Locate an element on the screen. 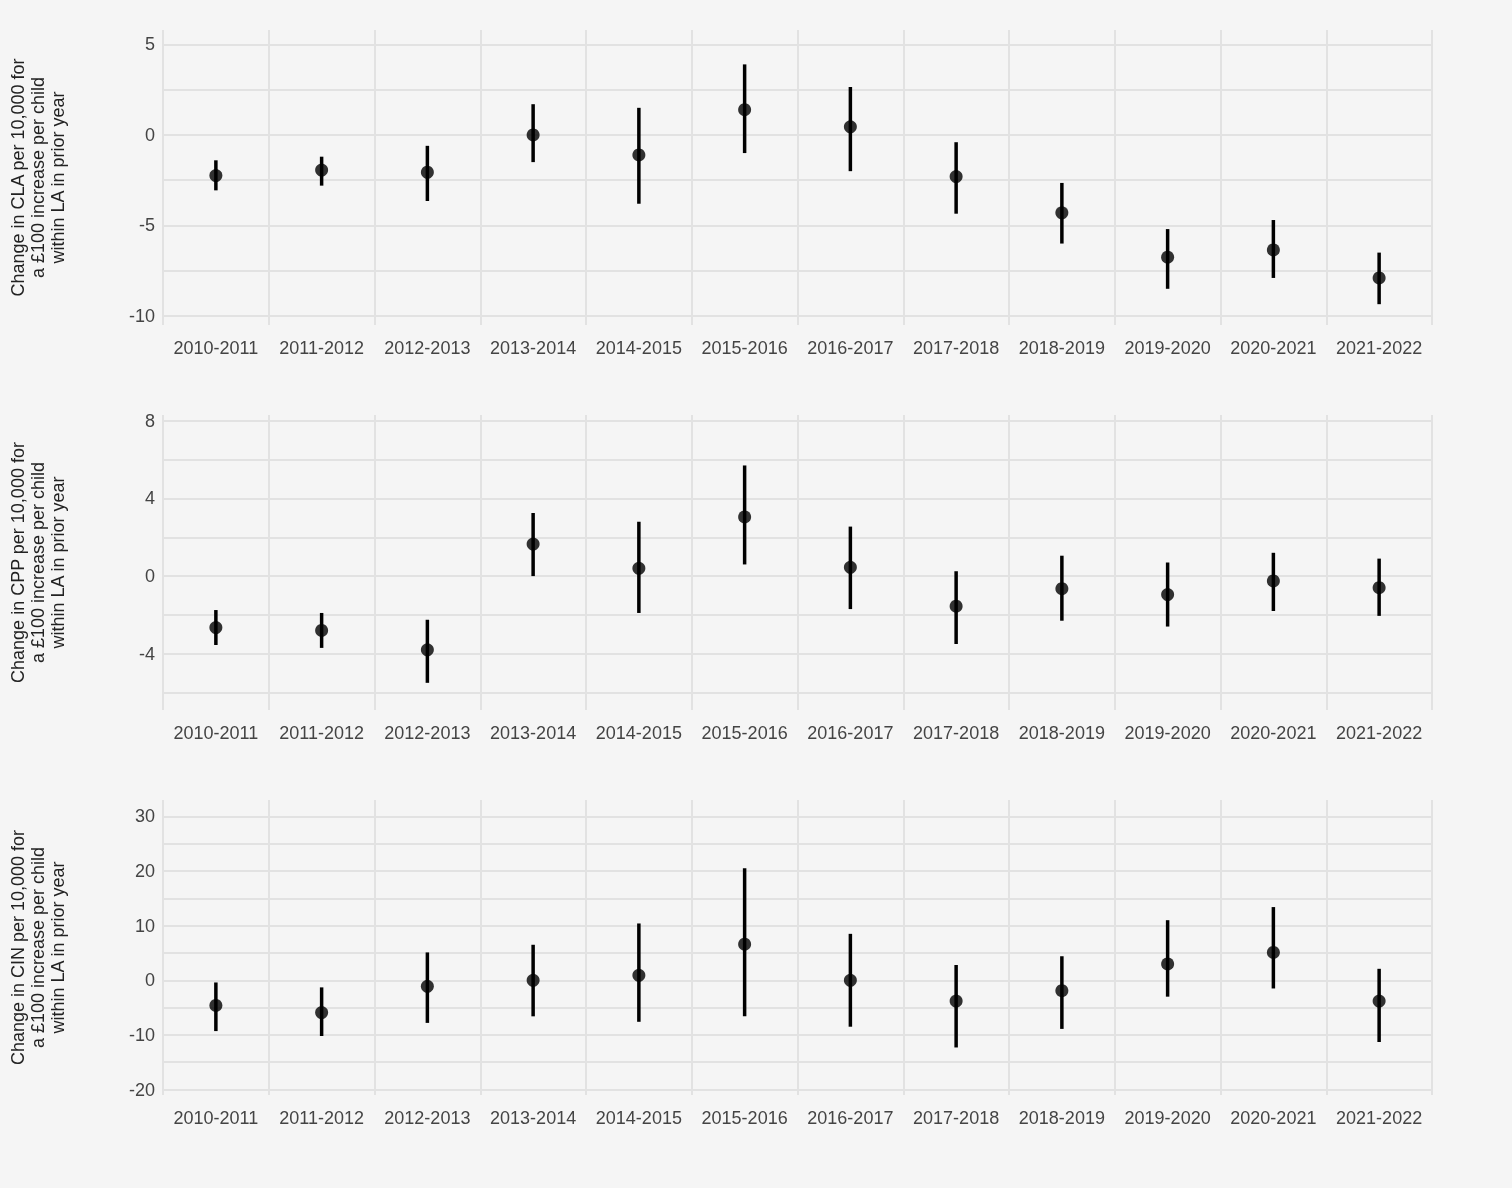  y-tick-label: 4 is located at coordinates (149, 498).